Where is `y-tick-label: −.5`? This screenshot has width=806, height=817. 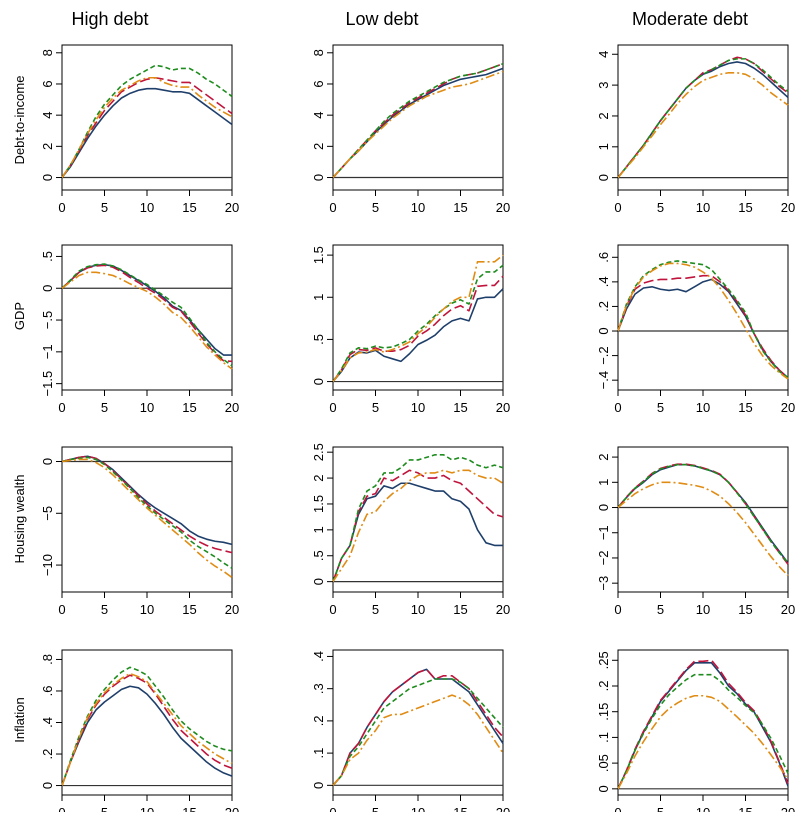
y-tick-label: −.5 is located at coordinates (47, 320).